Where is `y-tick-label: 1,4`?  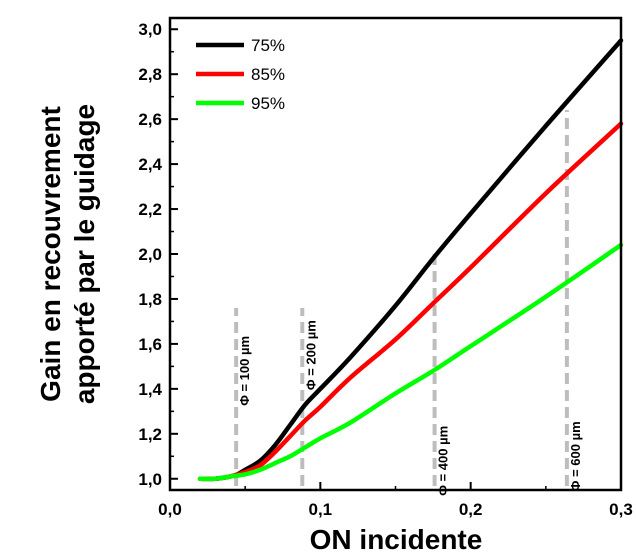
y-tick-label: 1,4 is located at coordinates (150, 389).